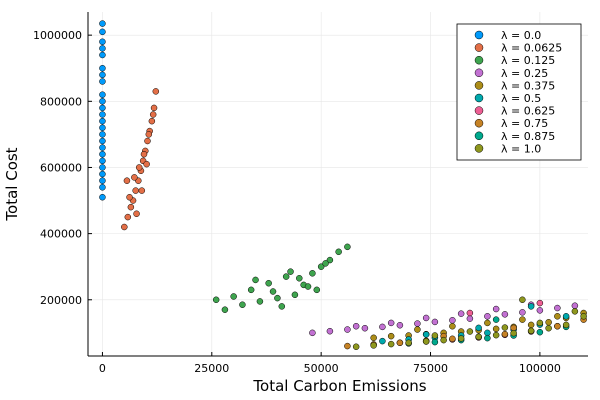 The height and width of the screenshot is (400, 600). Describe the element at coordinates (12, 184) in the screenshot. I see `y-axis-title: Total Cost` at that location.